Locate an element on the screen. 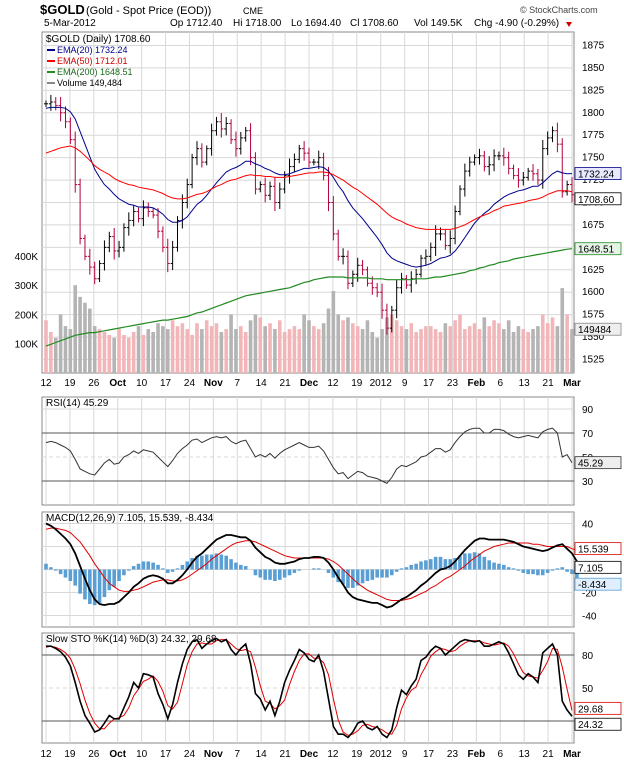  rsi-line is located at coordinates (309, 456).